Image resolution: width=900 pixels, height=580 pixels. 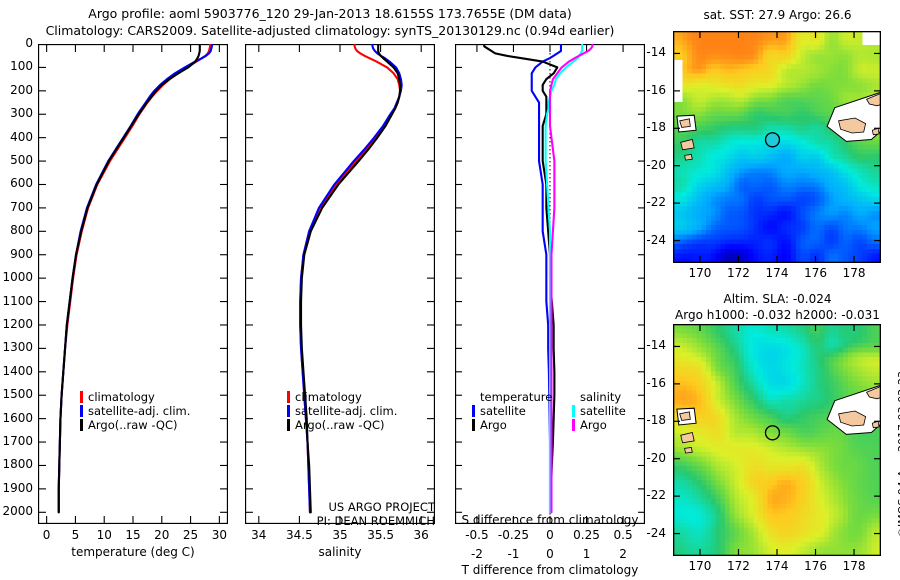 What do you see at coordinates (586, 554) in the screenshot?
I see `temperature-difference-ticklabel: 1` at bounding box center [586, 554].